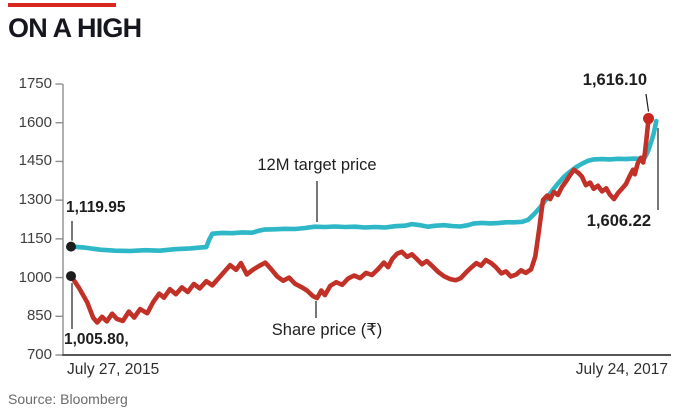 This screenshot has width=677, height=416. What do you see at coordinates (35, 83) in the screenshot?
I see `y-tick-label: 1750` at bounding box center [35, 83].